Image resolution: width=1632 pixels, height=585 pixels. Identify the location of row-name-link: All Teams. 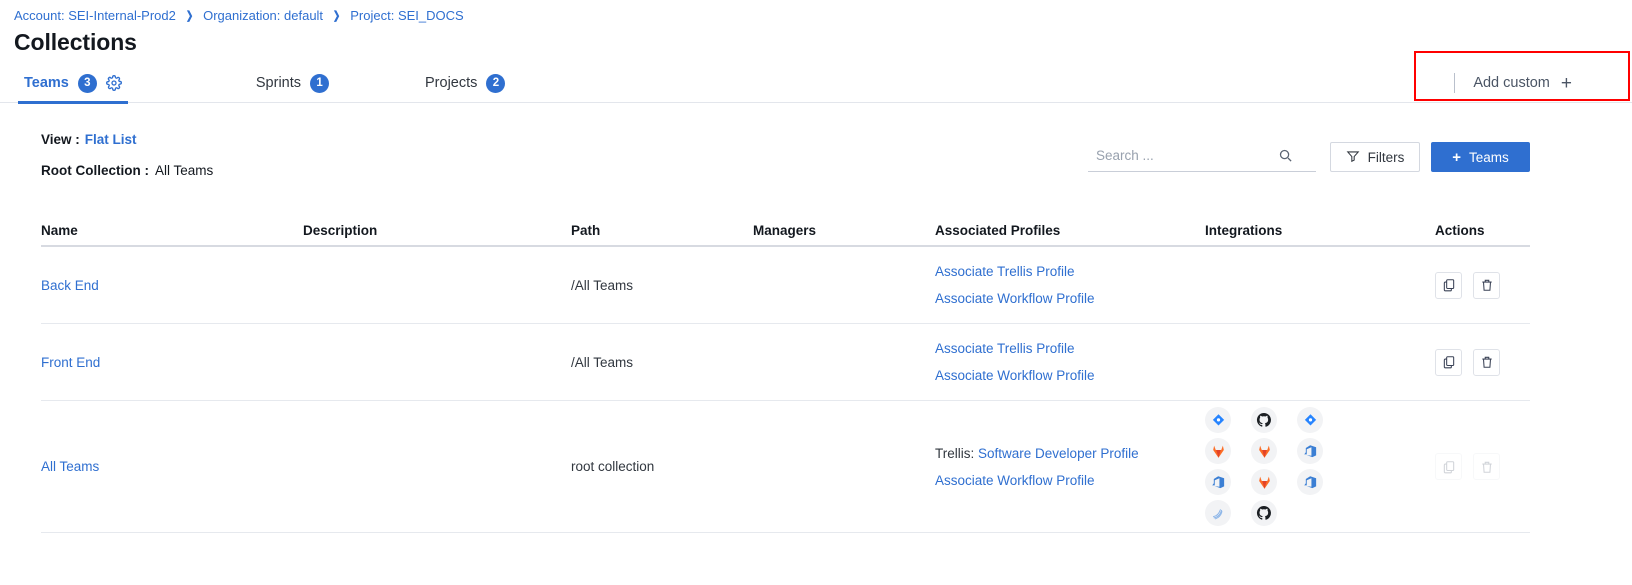
(70, 466).